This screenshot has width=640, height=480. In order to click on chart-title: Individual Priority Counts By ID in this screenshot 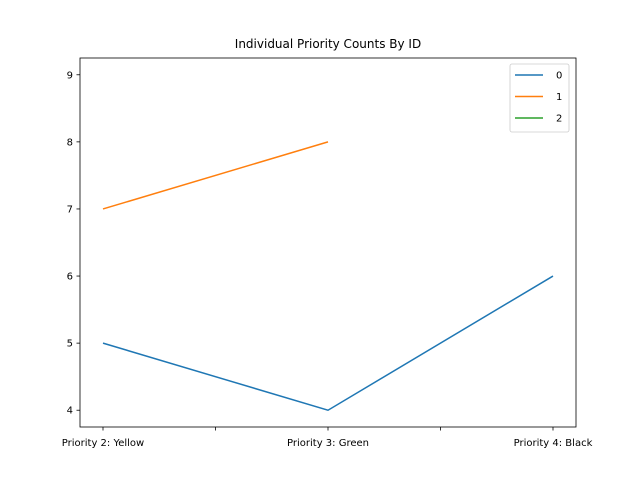, I will do `click(328, 44)`.